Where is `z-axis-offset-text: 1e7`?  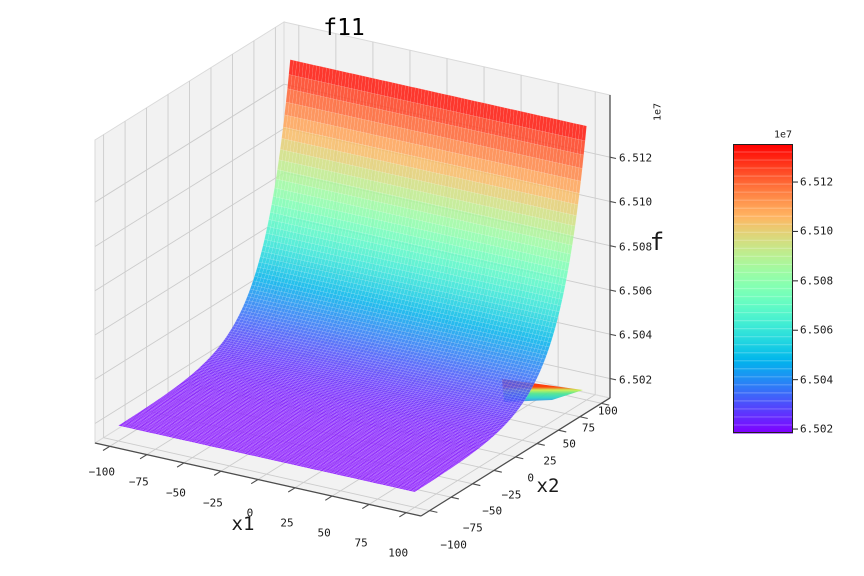
z-axis-offset-text: 1e7 is located at coordinates (658, 112).